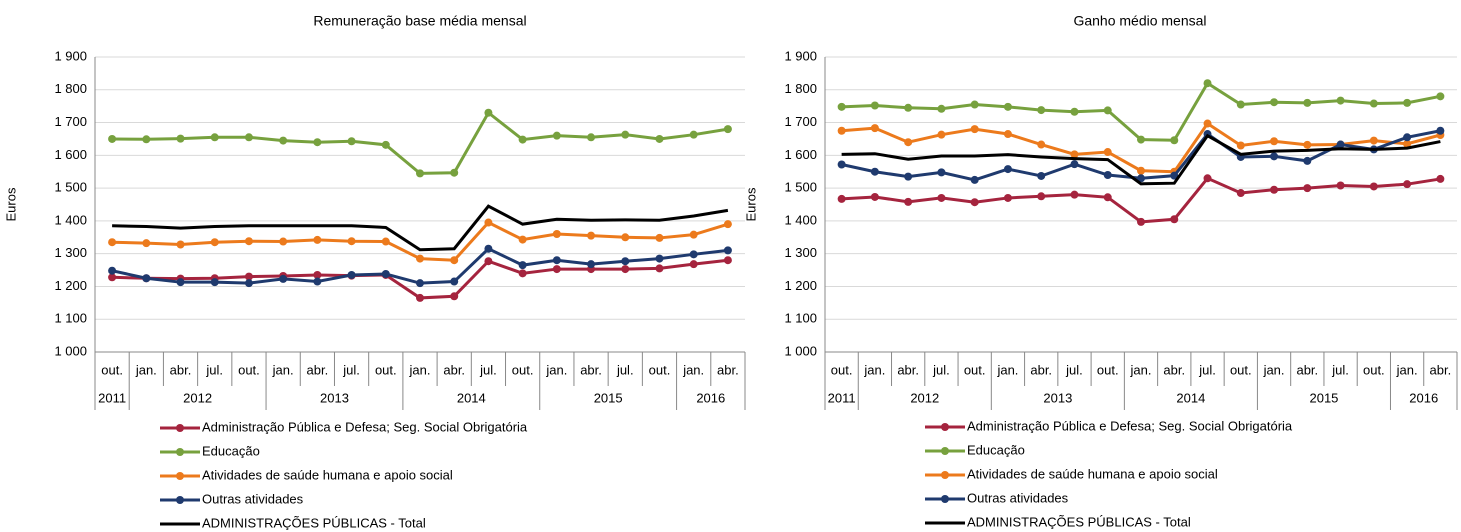  Describe the element at coordinates (70, 121) in the screenshot. I see `y-tick-label: 1 700` at that location.